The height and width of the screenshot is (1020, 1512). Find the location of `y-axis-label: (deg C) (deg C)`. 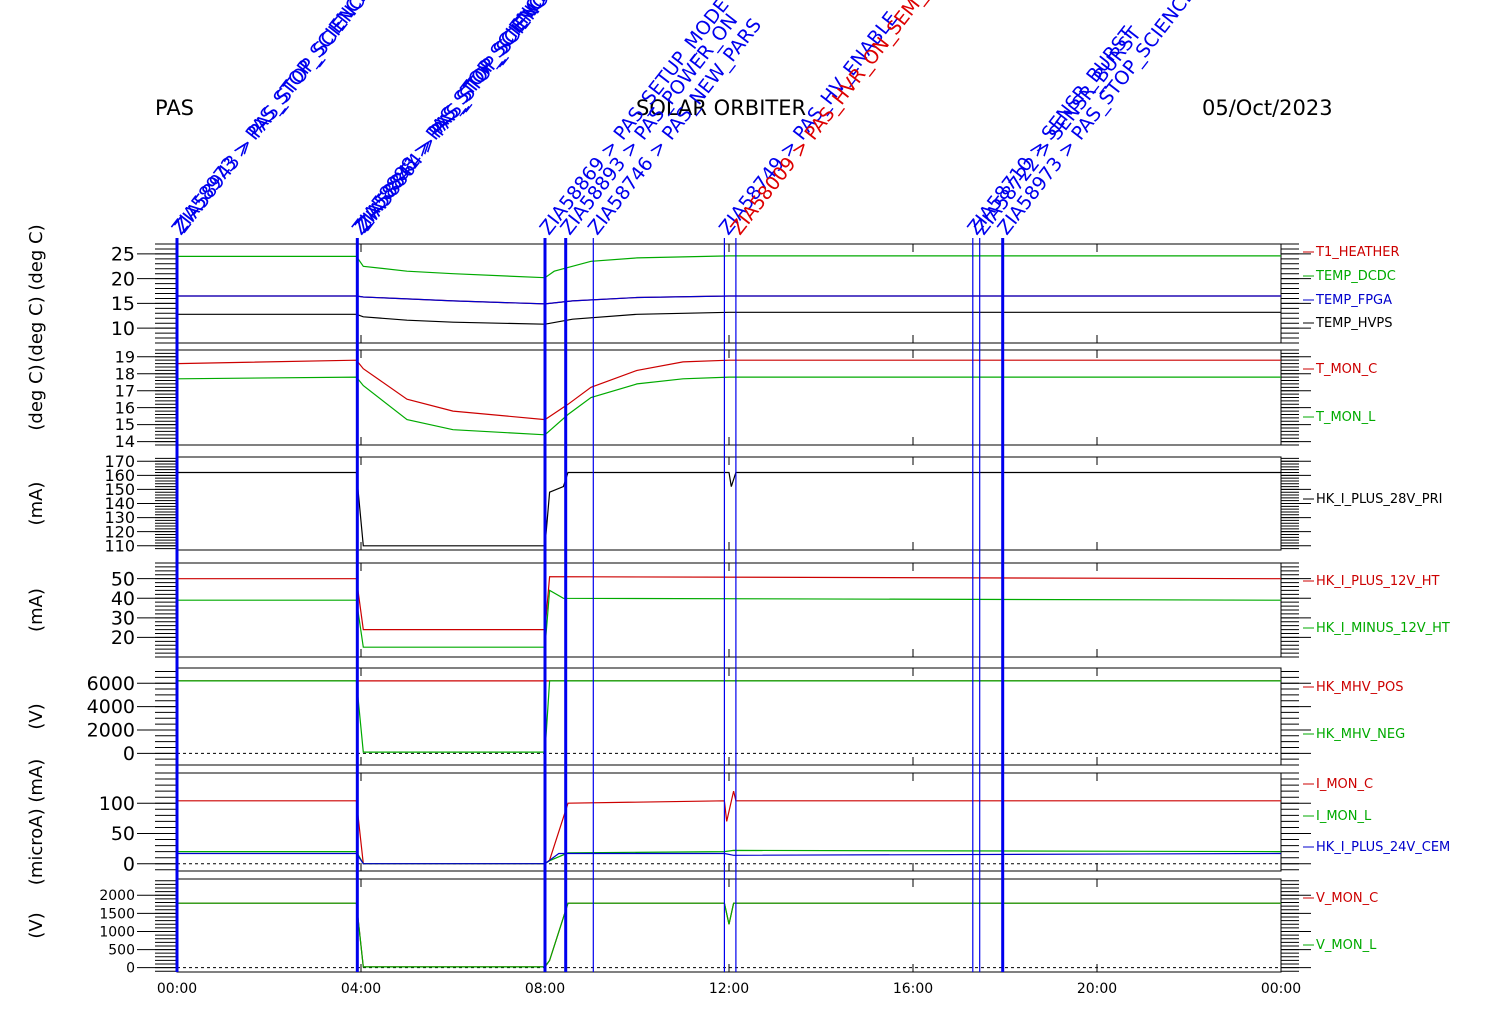

y-axis-label: (deg C) (deg C) is located at coordinates (36, 293).